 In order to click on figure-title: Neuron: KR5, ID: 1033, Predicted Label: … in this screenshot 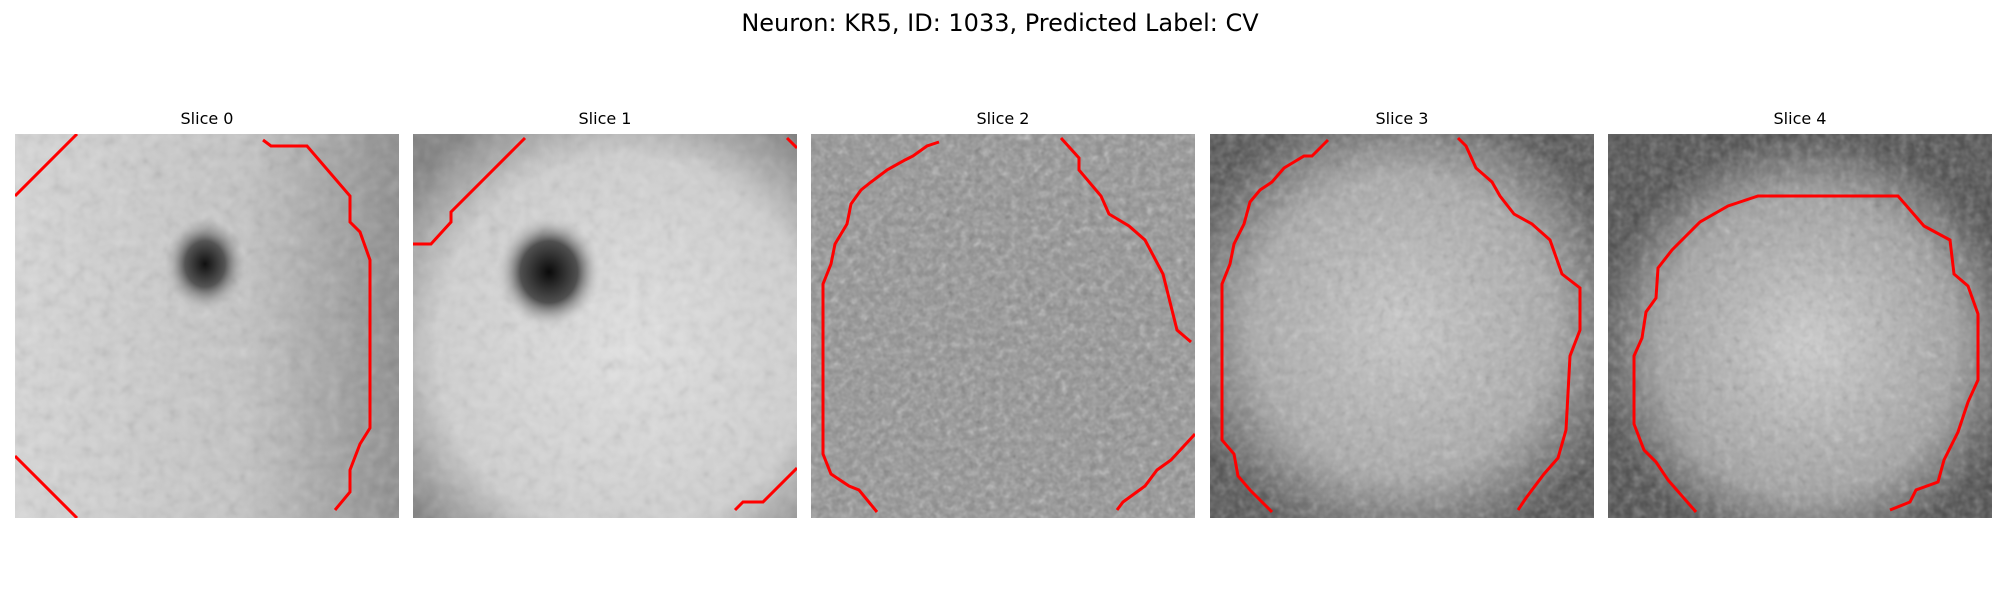, I will do `click(1000, 23)`.